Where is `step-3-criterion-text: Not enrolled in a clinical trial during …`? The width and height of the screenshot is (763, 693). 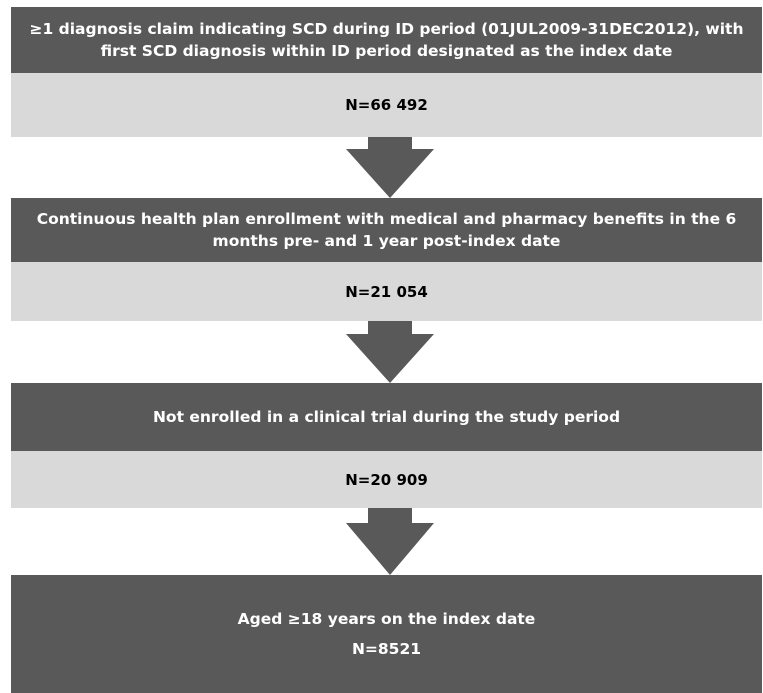
step-3-criterion-text: Not enrolled in a clinical trial during … is located at coordinates (386, 417).